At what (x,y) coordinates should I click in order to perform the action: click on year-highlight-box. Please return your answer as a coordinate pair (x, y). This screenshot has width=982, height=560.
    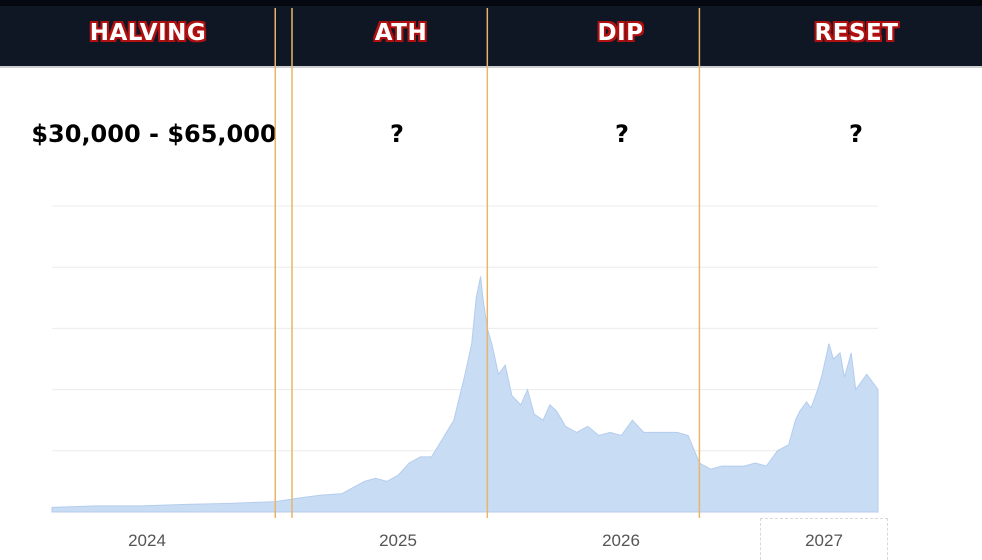
    Looking at the image, I should click on (824, 539).